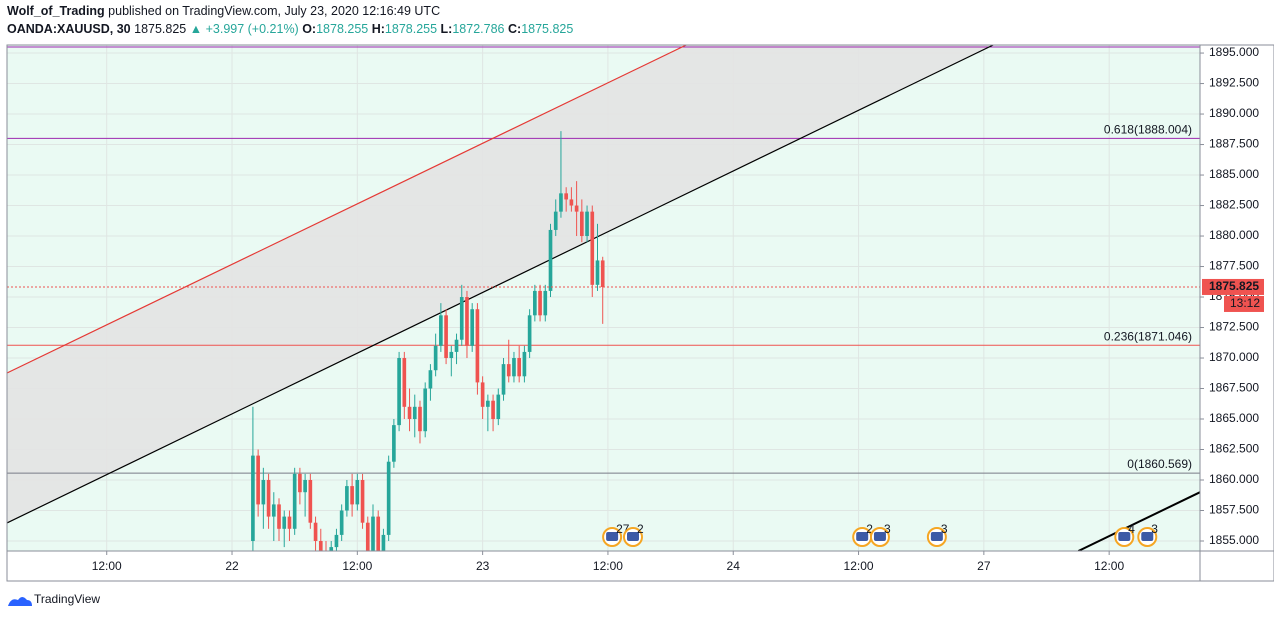 The image size is (1274, 618). I want to click on c: 1875.825, so click(547, 29).